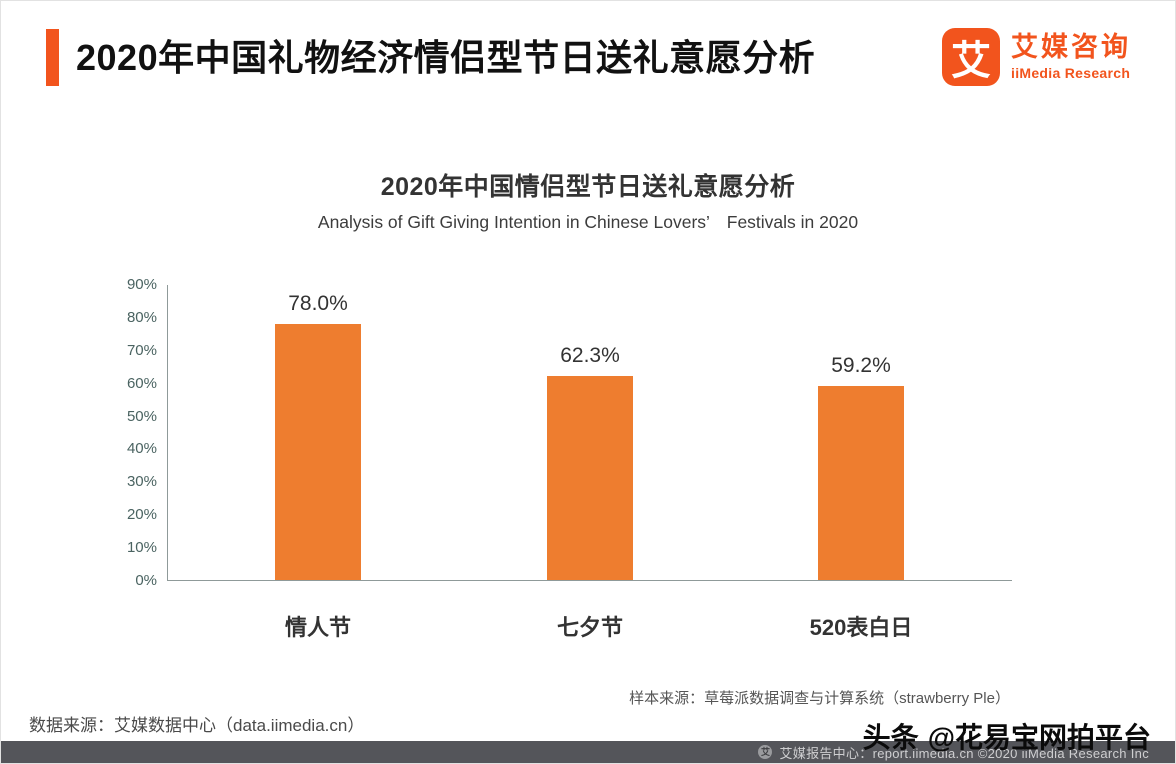 Image resolution: width=1176 pixels, height=764 pixels. What do you see at coordinates (765, 752) in the screenshot?
I see `iimedia-footer-icon: 艾` at bounding box center [765, 752].